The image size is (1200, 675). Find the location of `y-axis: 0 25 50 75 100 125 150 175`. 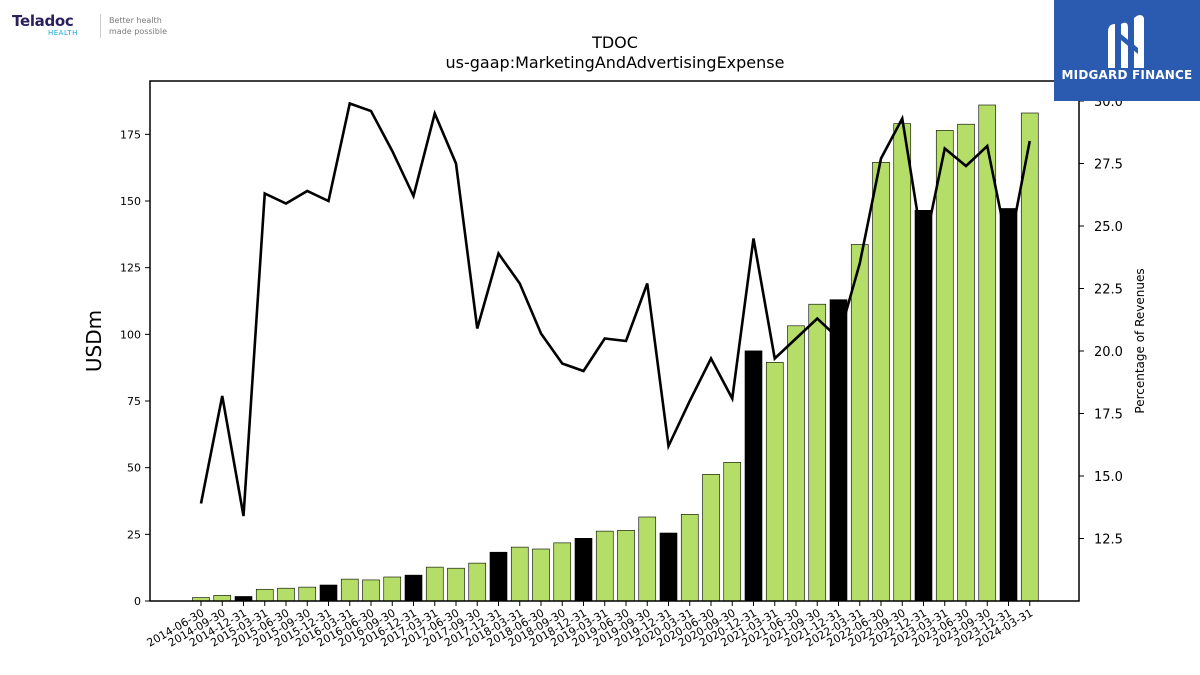

y-axis: 0 25 50 75 100 125 150 175 is located at coordinates (135, 368).